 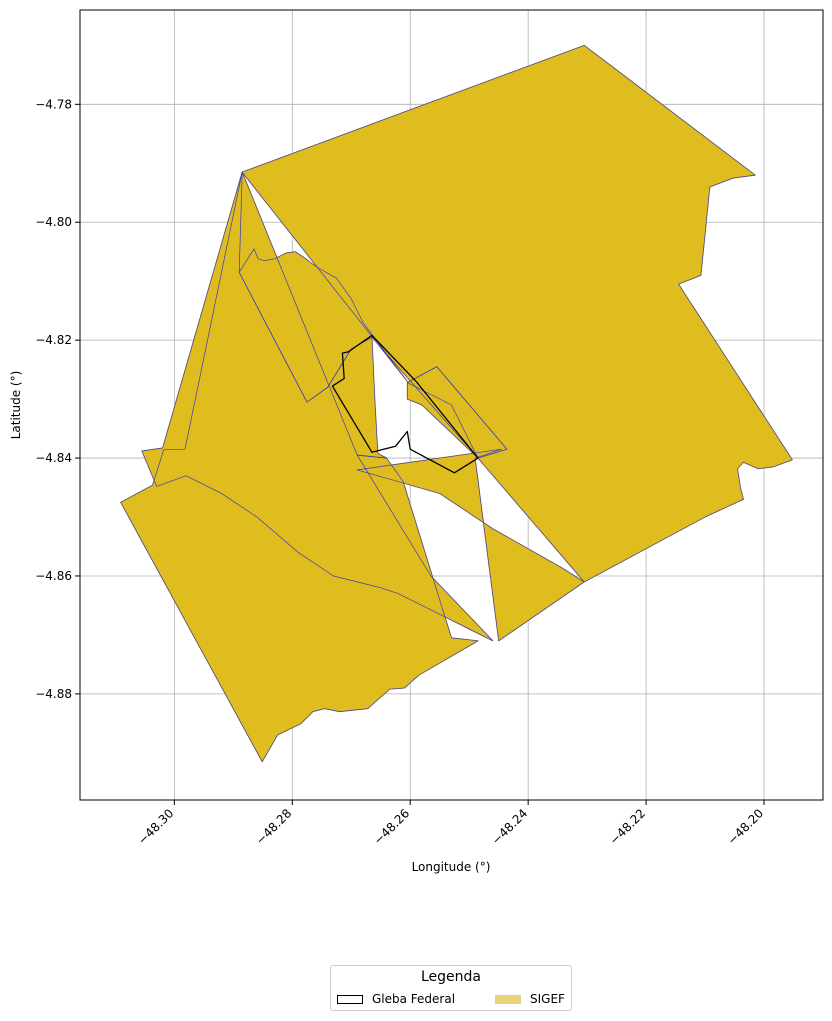 I want to click on gleba-federal-layer, so click(x=405, y=404).